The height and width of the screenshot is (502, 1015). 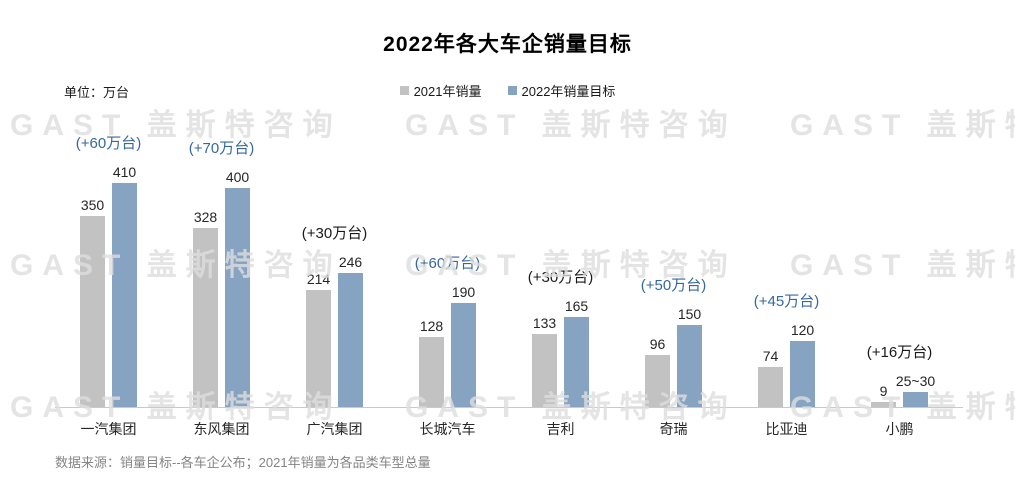 What do you see at coordinates (124, 172) in the screenshot?
I see `value-label-2022-1: 410` at bounding box center [124, 172].